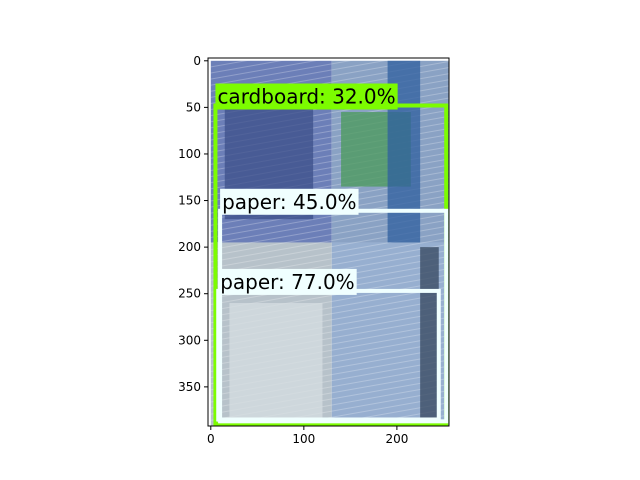  Describe the element at coordinates (303, 439) in the screenshot. I see `x-tick-label: 100` at that location.